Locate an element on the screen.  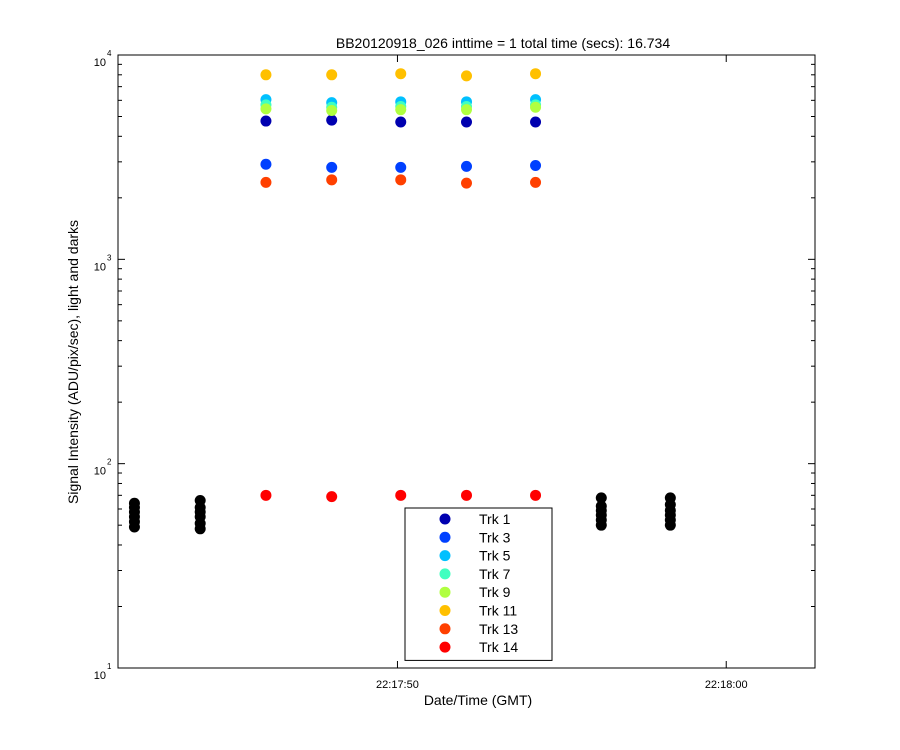
legend-label: Trk 11 is located at coordinates (498, 611).